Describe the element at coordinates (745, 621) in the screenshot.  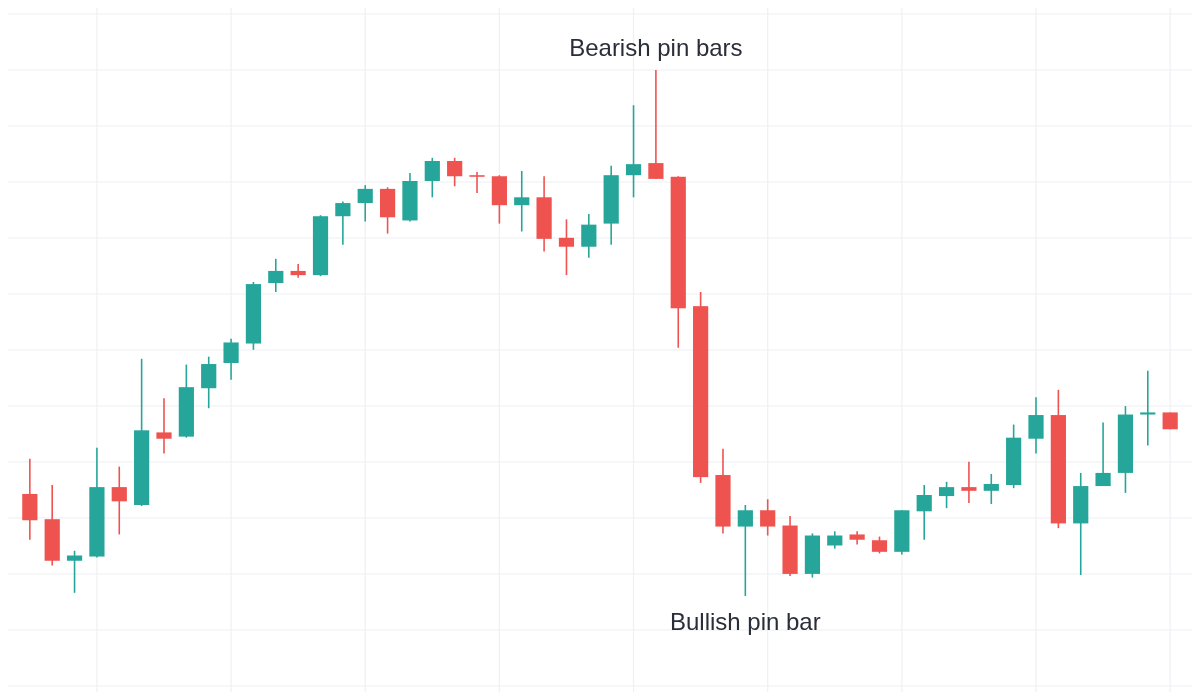
I see `text: Bullish pin bar` at that location.